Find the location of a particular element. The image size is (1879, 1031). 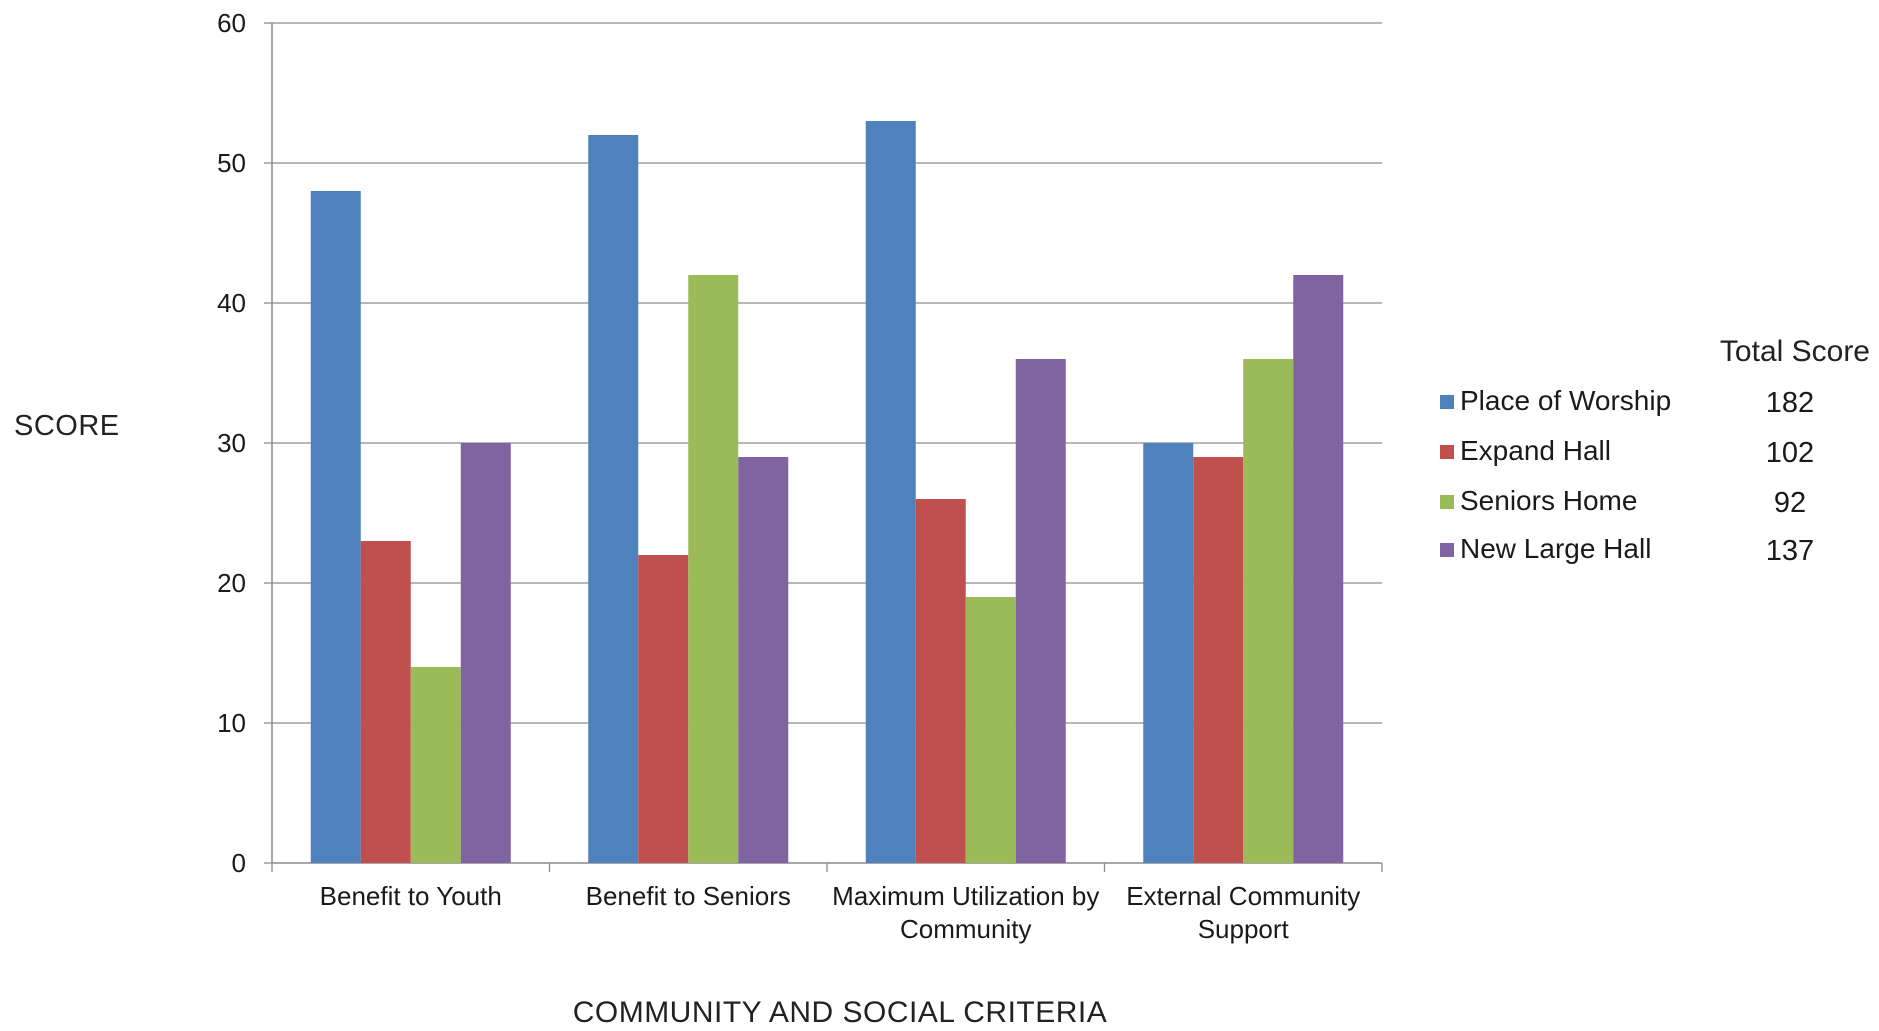

y-tick-label: 0 is located at coordinates (239, 863).